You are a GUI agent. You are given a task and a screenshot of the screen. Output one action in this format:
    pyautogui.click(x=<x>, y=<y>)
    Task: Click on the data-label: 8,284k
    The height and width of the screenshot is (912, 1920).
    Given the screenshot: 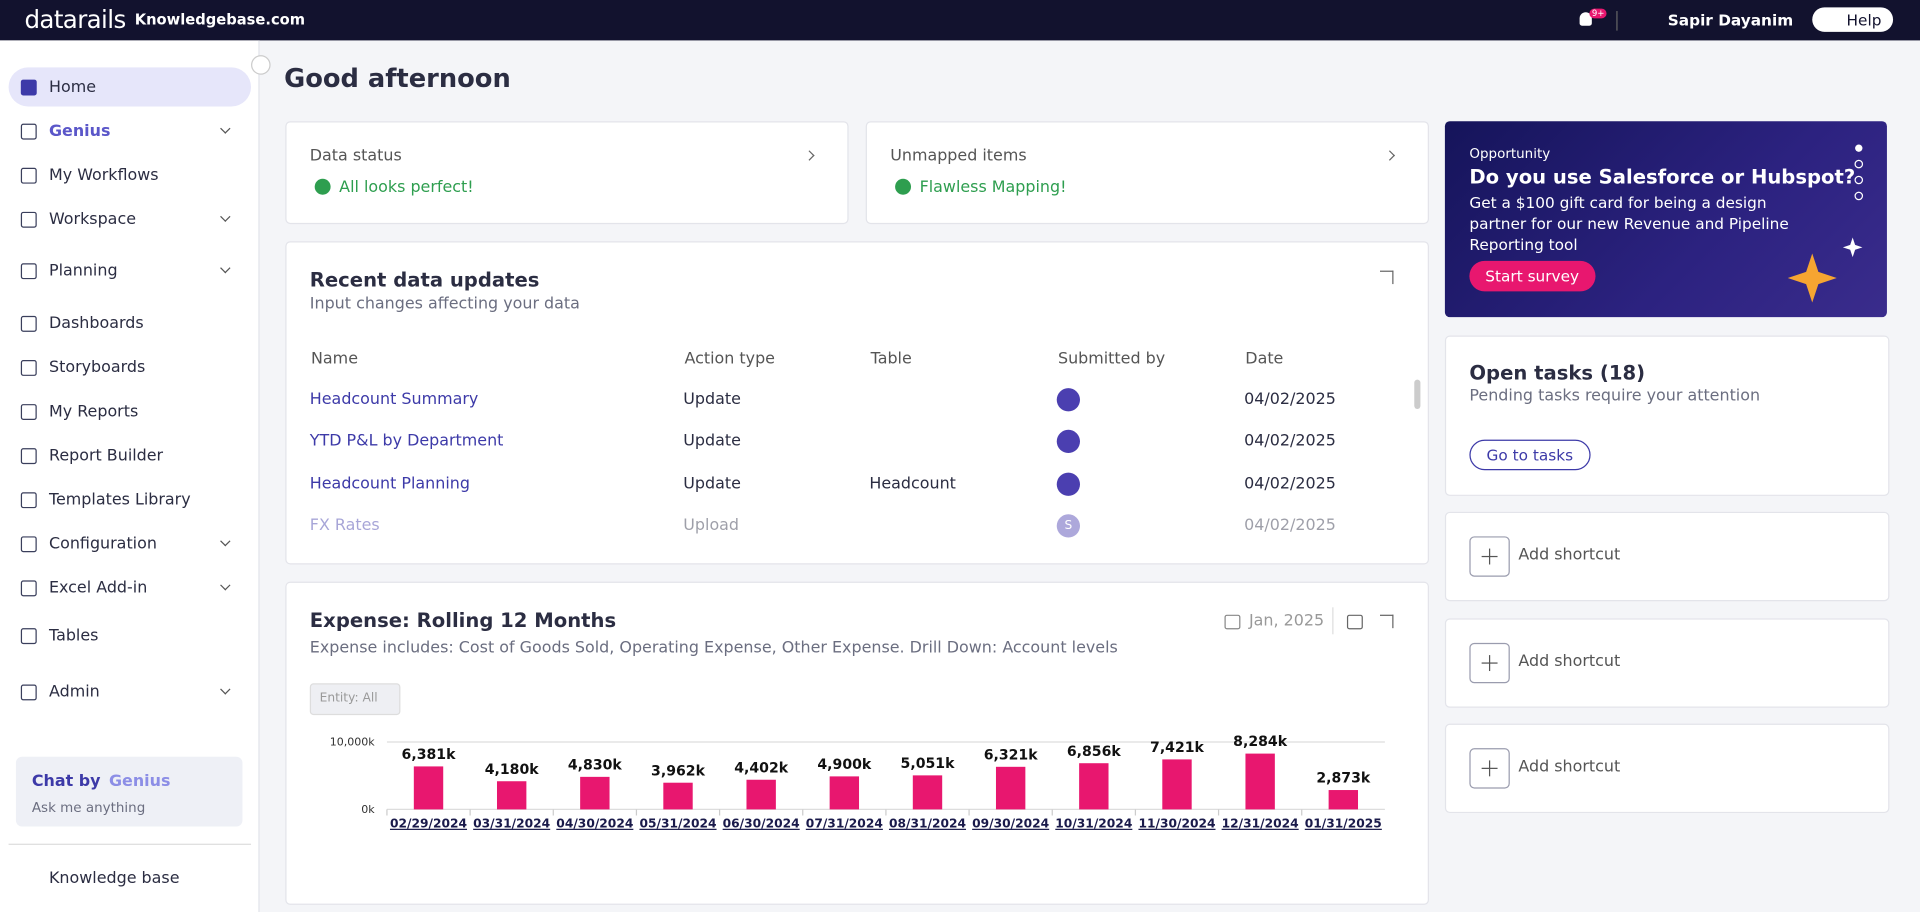 What is the action you would take?
    pyautogui.click(x=1260, y=742)
    